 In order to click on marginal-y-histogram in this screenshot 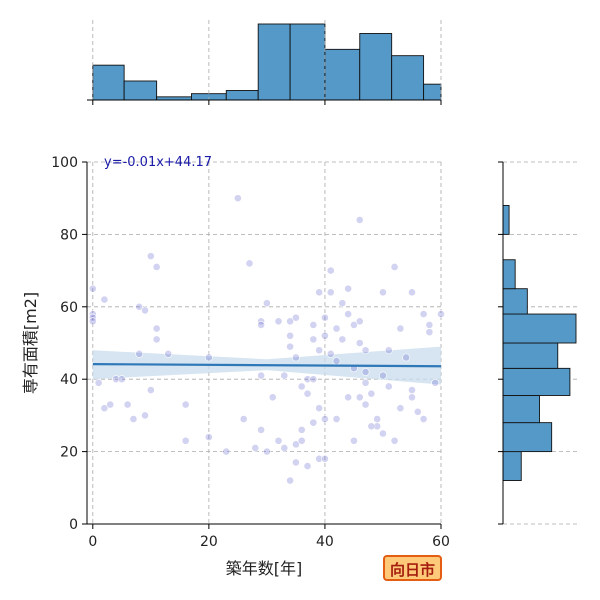, I will do `click(538, 343)`.